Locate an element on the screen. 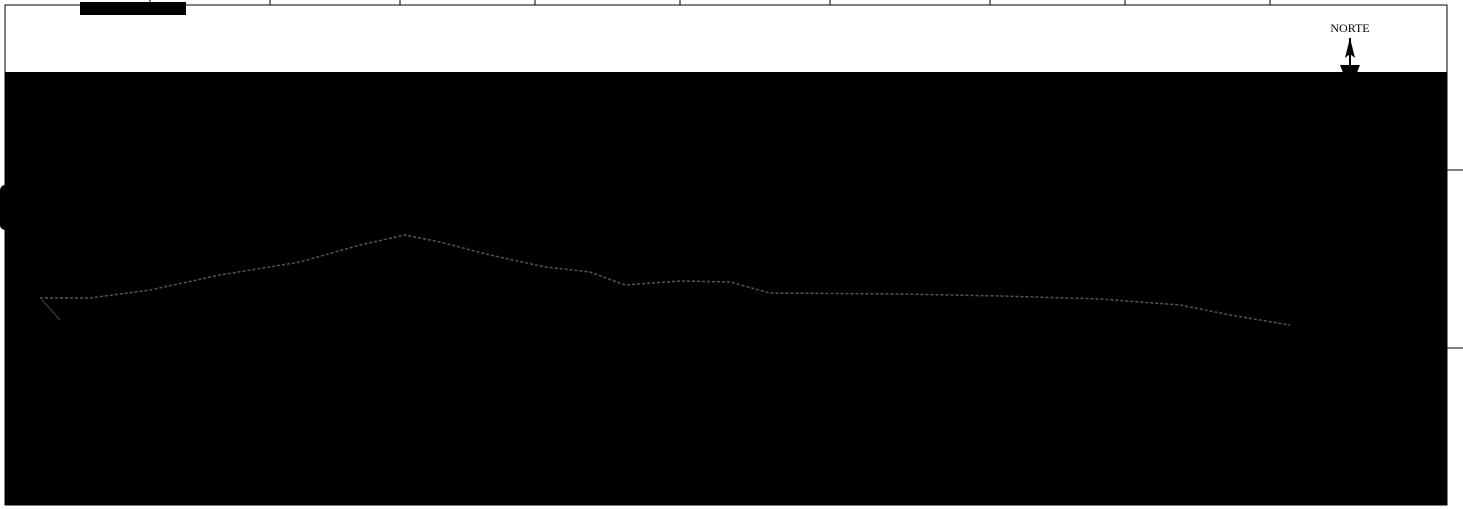  scale-bar is located at coordinates (133, 8).